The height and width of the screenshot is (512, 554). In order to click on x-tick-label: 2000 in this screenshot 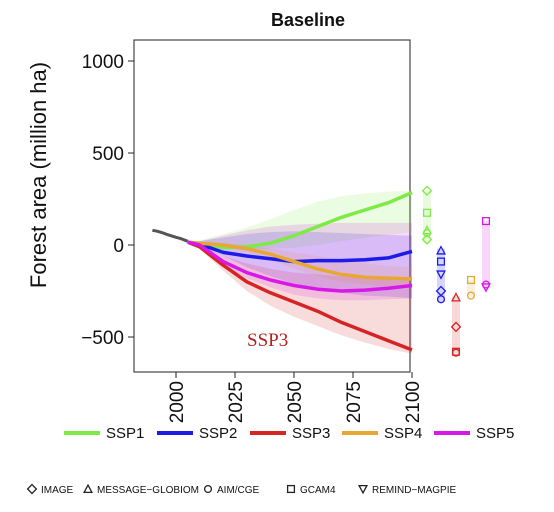, I will do `click(177, 402)`.